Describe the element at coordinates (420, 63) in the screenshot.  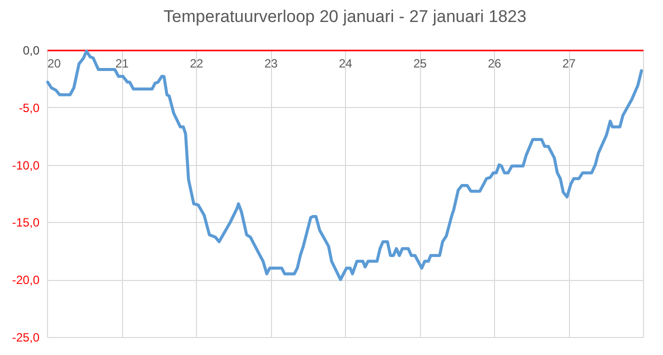
I see `x-tick-label: 25` at that location.